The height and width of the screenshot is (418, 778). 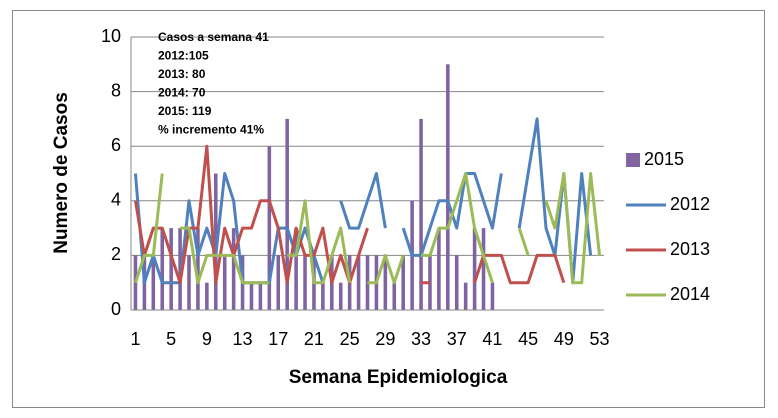 I want to click on annotation: 2013: 80, so click(x=182, y=74).